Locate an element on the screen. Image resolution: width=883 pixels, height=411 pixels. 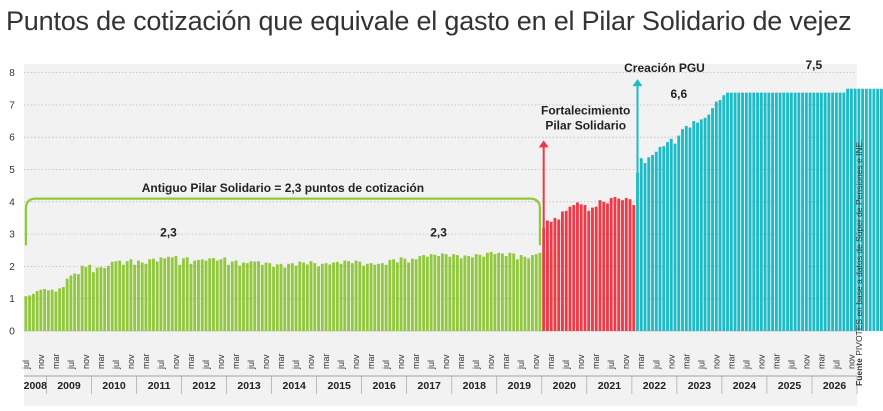
year-label: 2024 is located at coordinates (745, 386).